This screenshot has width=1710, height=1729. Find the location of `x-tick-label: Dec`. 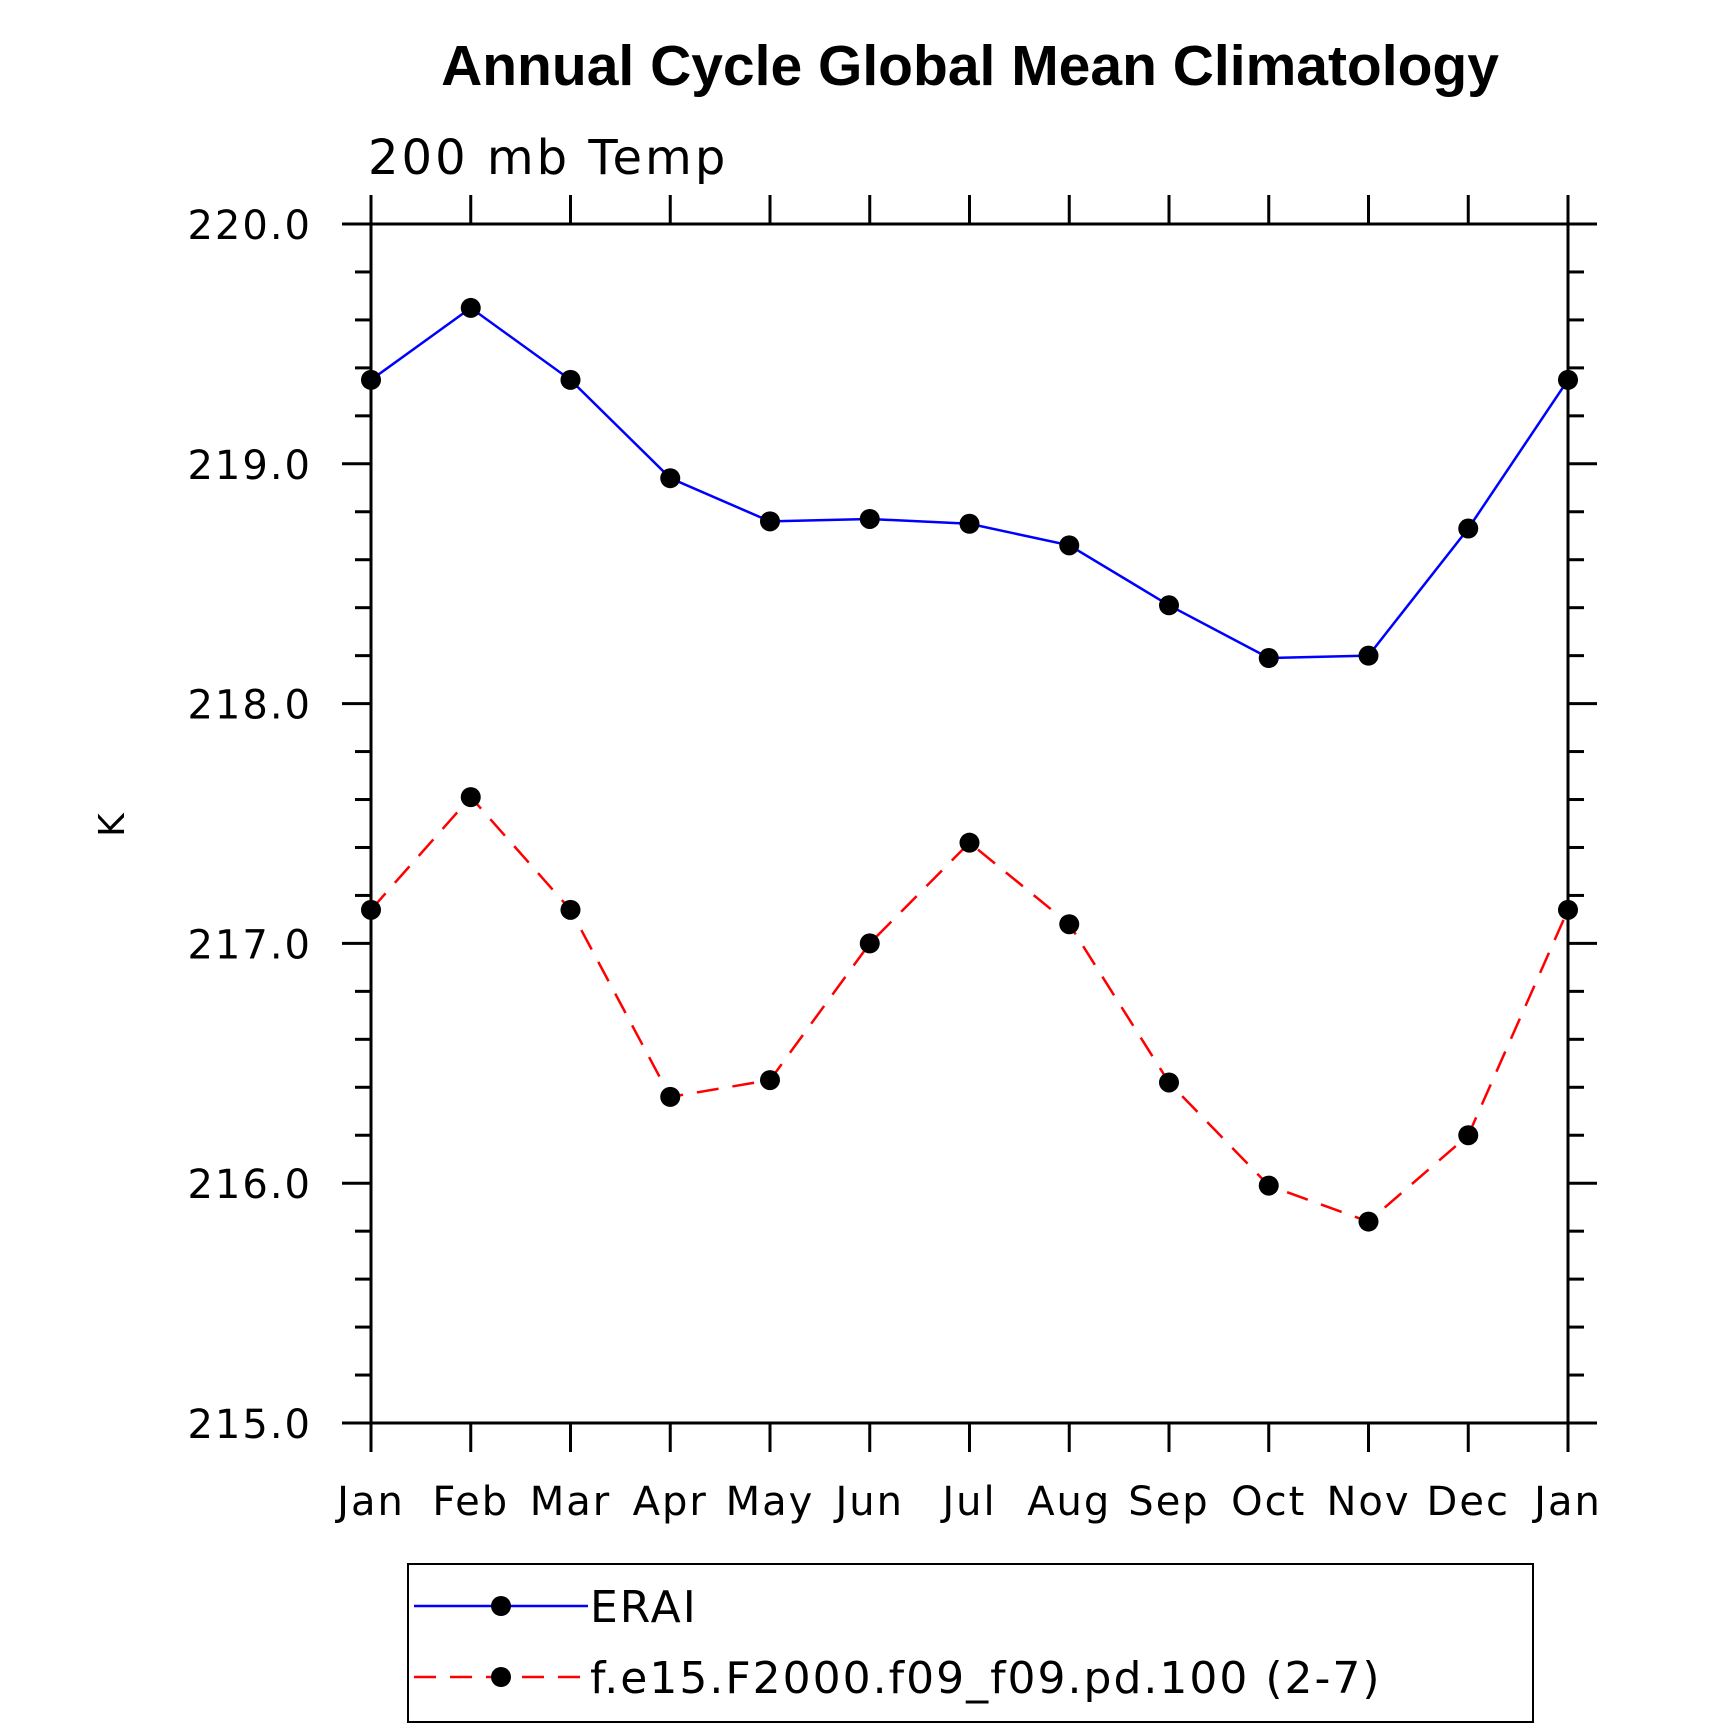

x-tick-label: Dec is located at coordinates (1468, 1502).